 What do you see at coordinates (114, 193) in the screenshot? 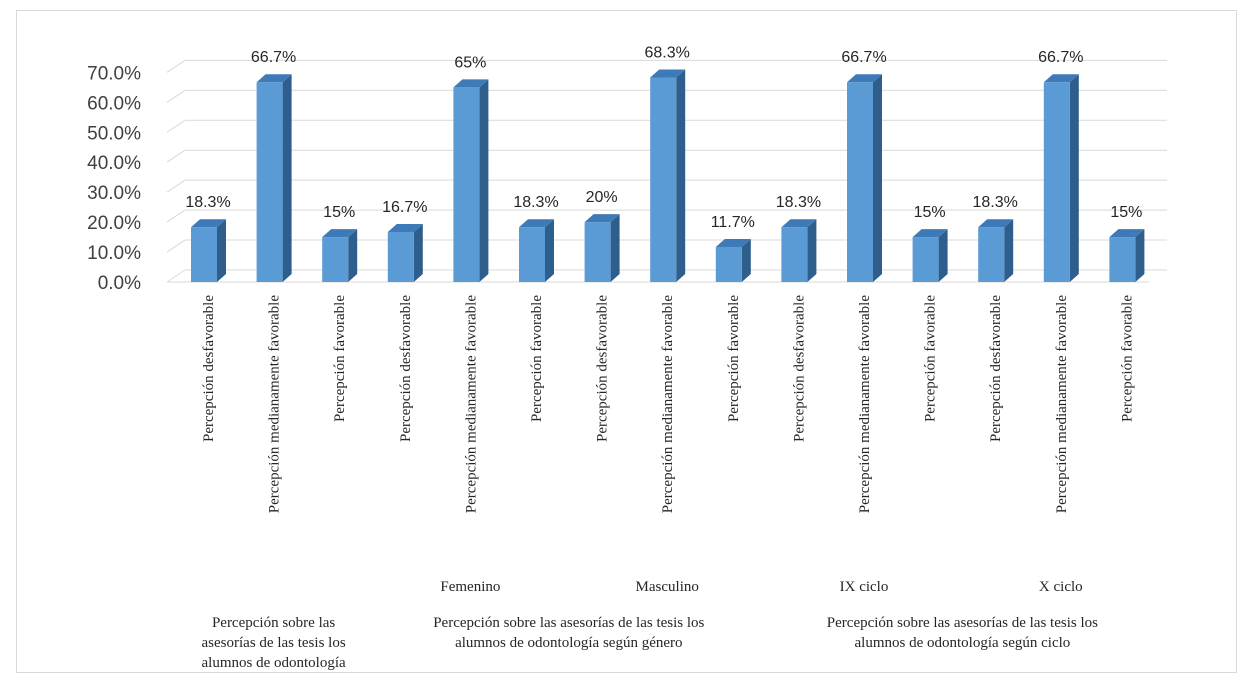
I see `y-tick-label: 30.0%` at bounding box center [114, 193].